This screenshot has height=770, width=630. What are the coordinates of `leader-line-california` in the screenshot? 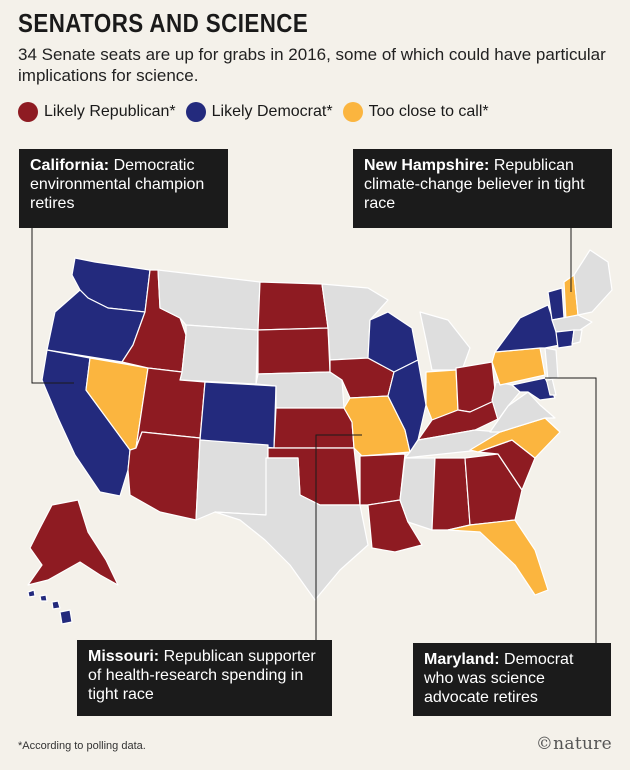 It's located at (52, 306).